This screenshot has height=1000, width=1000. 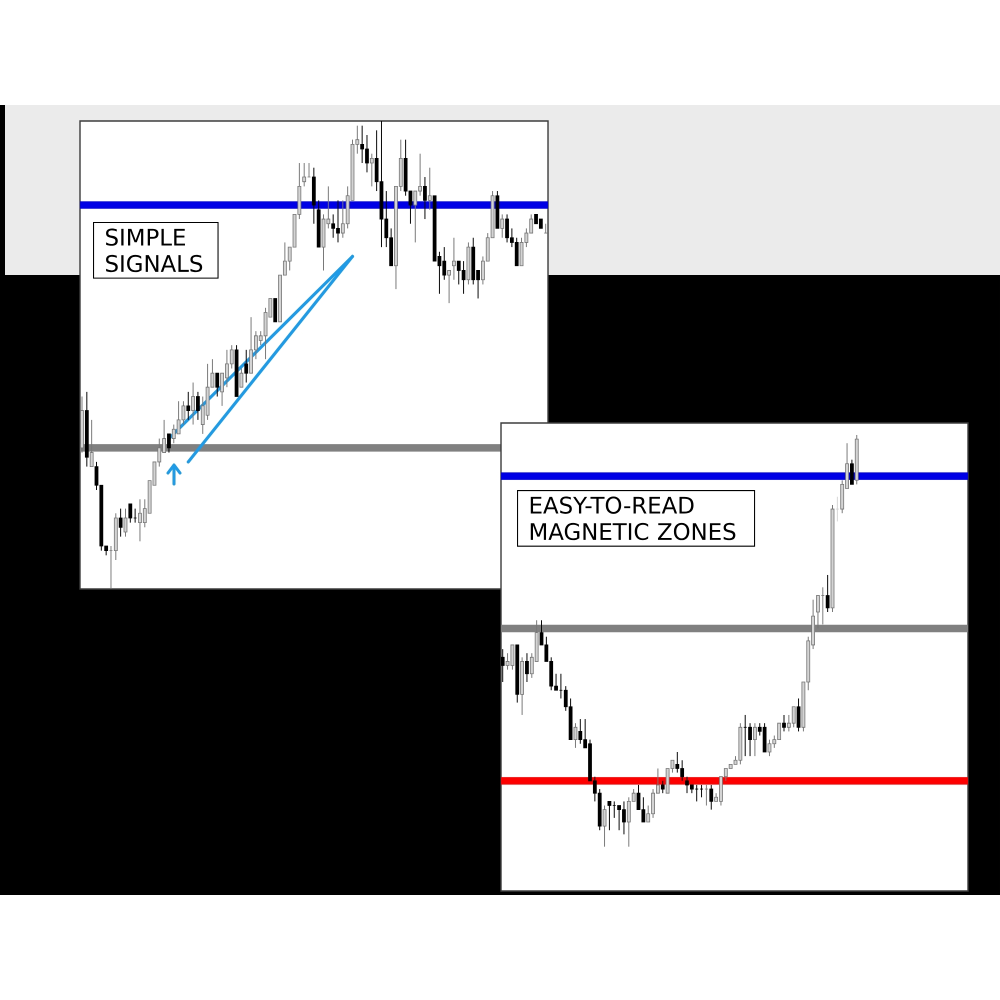 I want to click on annotation: EASY-TO-READ MAGNETIC ZONES, so click(x=633, y=518).